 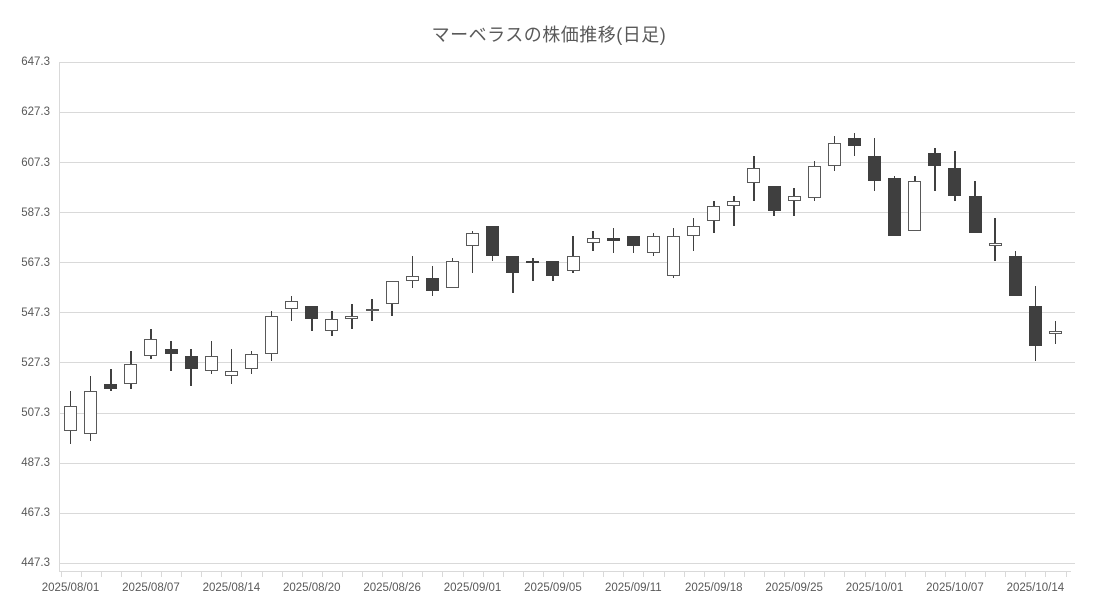 What do you see at coordinates (874, 588) in the screenshot?
I see `x-axis-label: 2025/10/01` at bounding box center [874, 588].